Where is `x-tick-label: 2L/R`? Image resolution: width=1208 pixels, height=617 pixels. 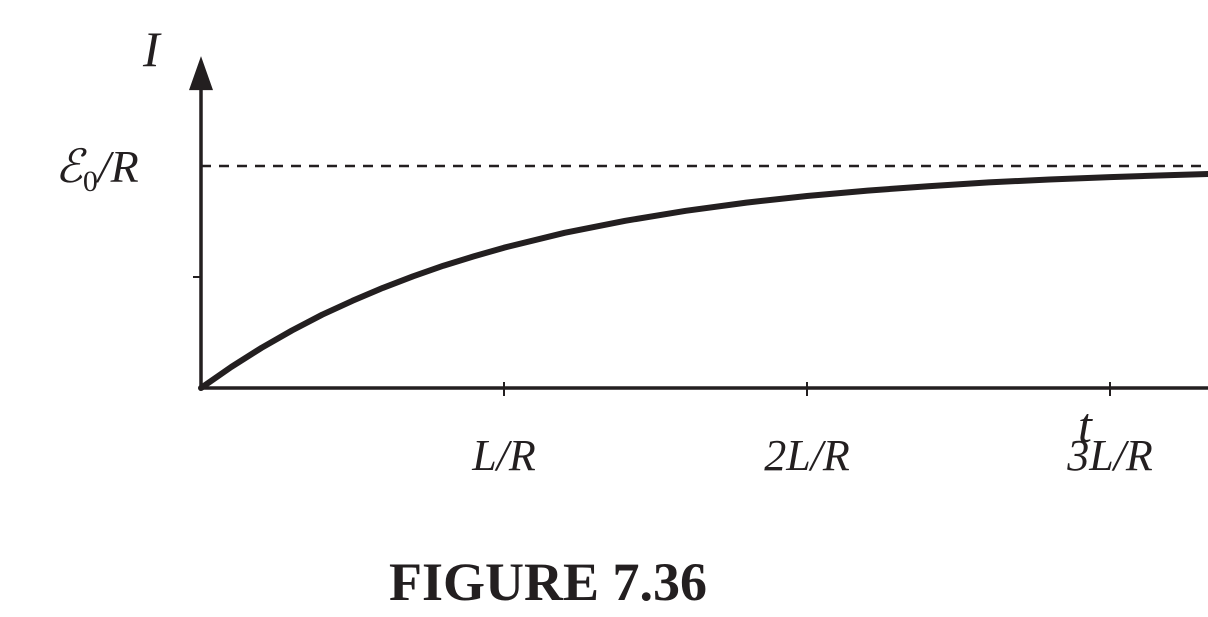
x-tick-label: 2L/R is located at coordinates (807, 455).